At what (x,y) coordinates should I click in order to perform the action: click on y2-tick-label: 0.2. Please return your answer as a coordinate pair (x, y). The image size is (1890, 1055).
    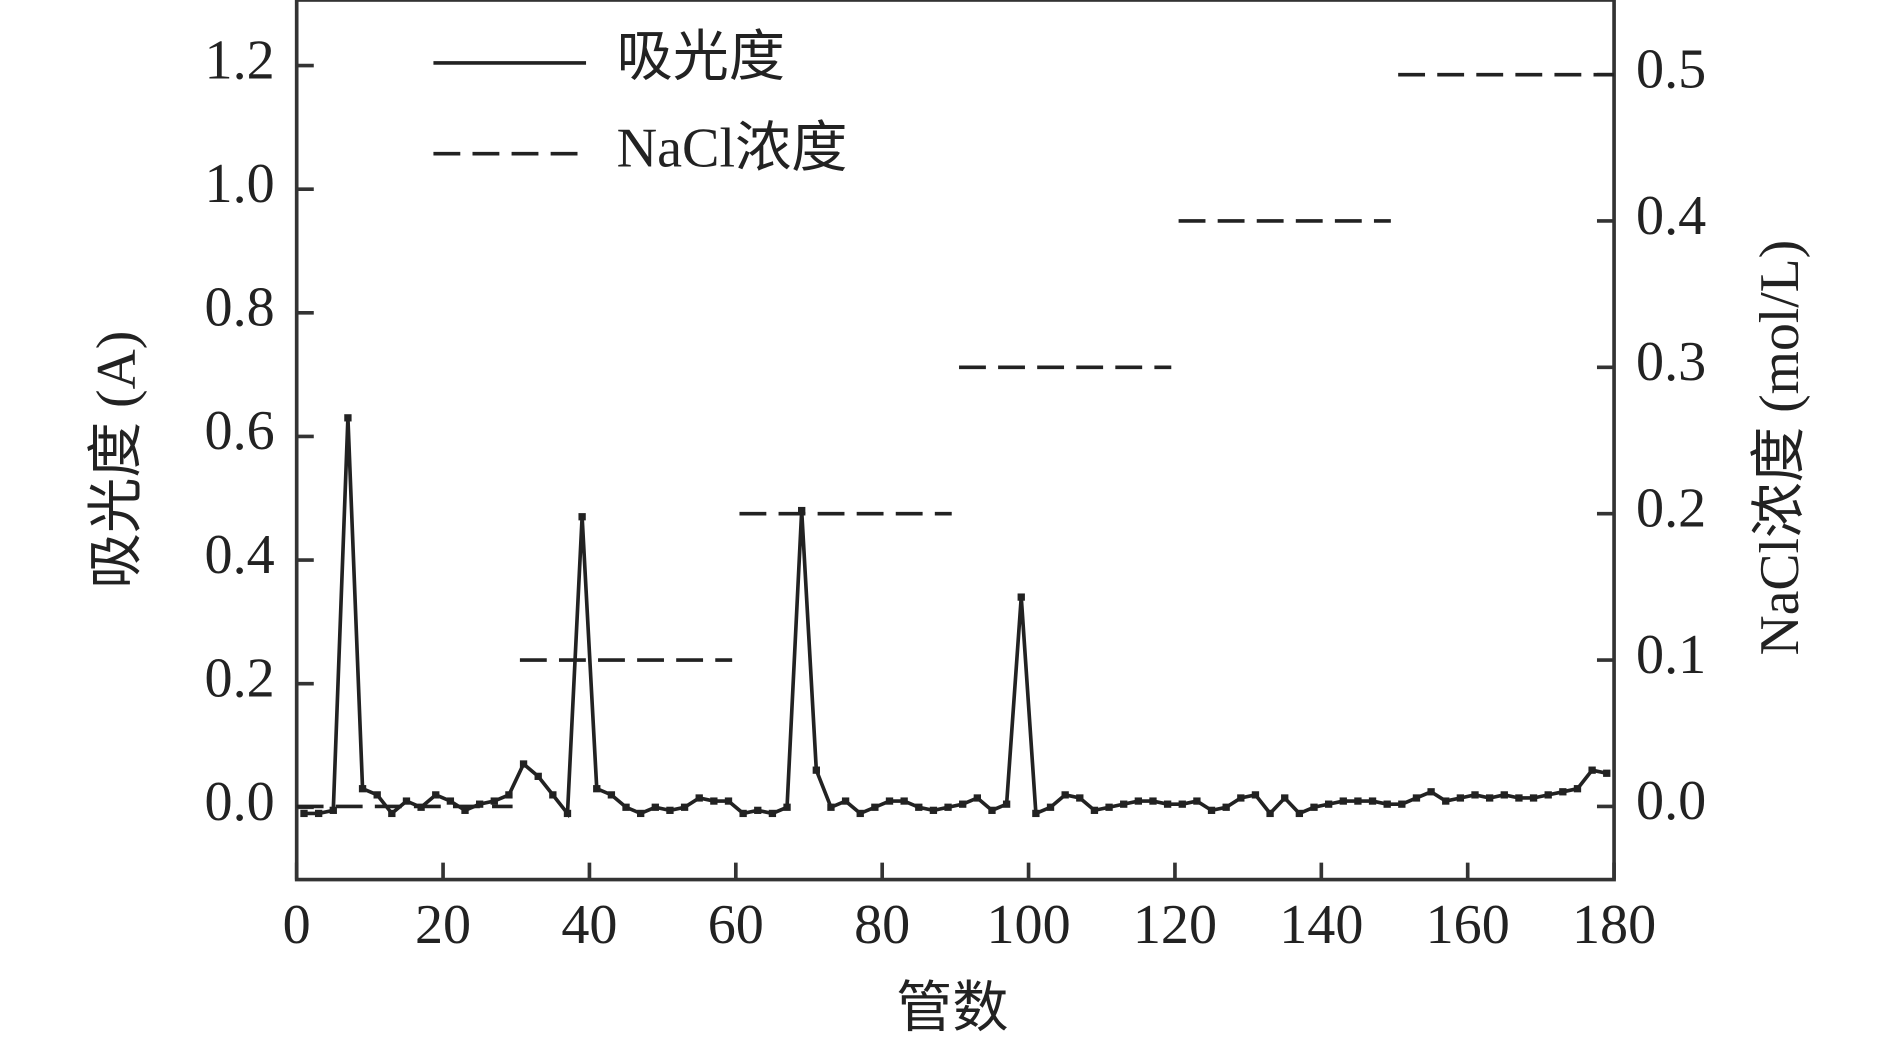
    Looking at the image, I should click on (1671, 509).